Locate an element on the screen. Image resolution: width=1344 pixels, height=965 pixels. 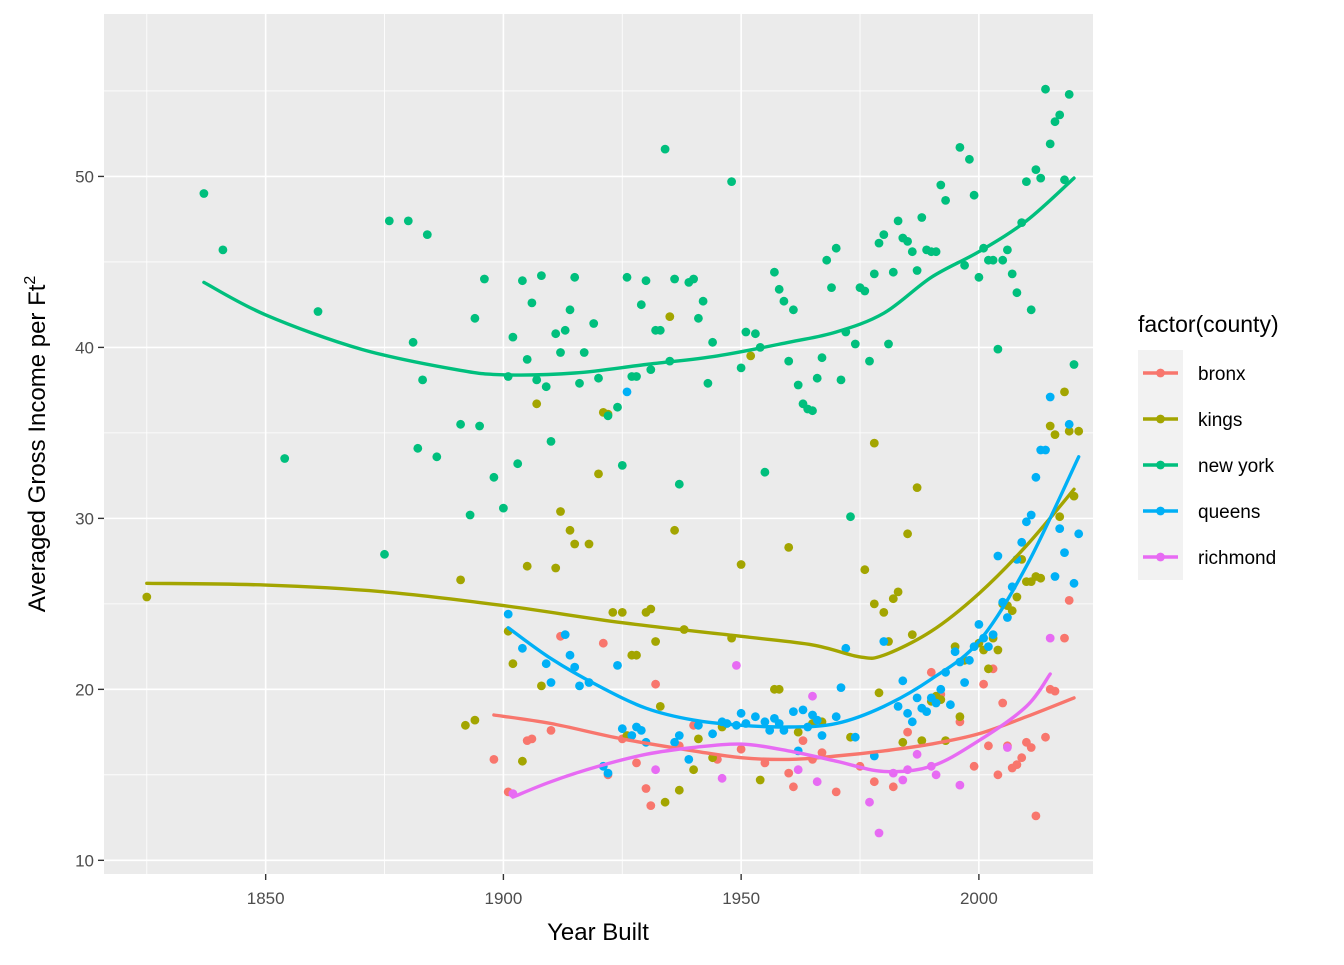
x-tick-label: 1900 is located at coordinates (503, 898).